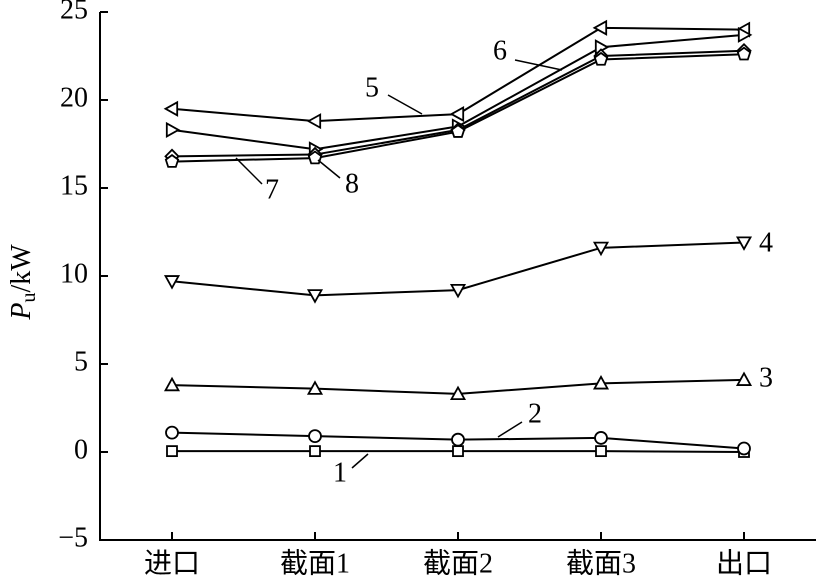  Describe the element at coordinates (315, 563) in the screenshot. I see `x-tick-label: 截面1` at that location.